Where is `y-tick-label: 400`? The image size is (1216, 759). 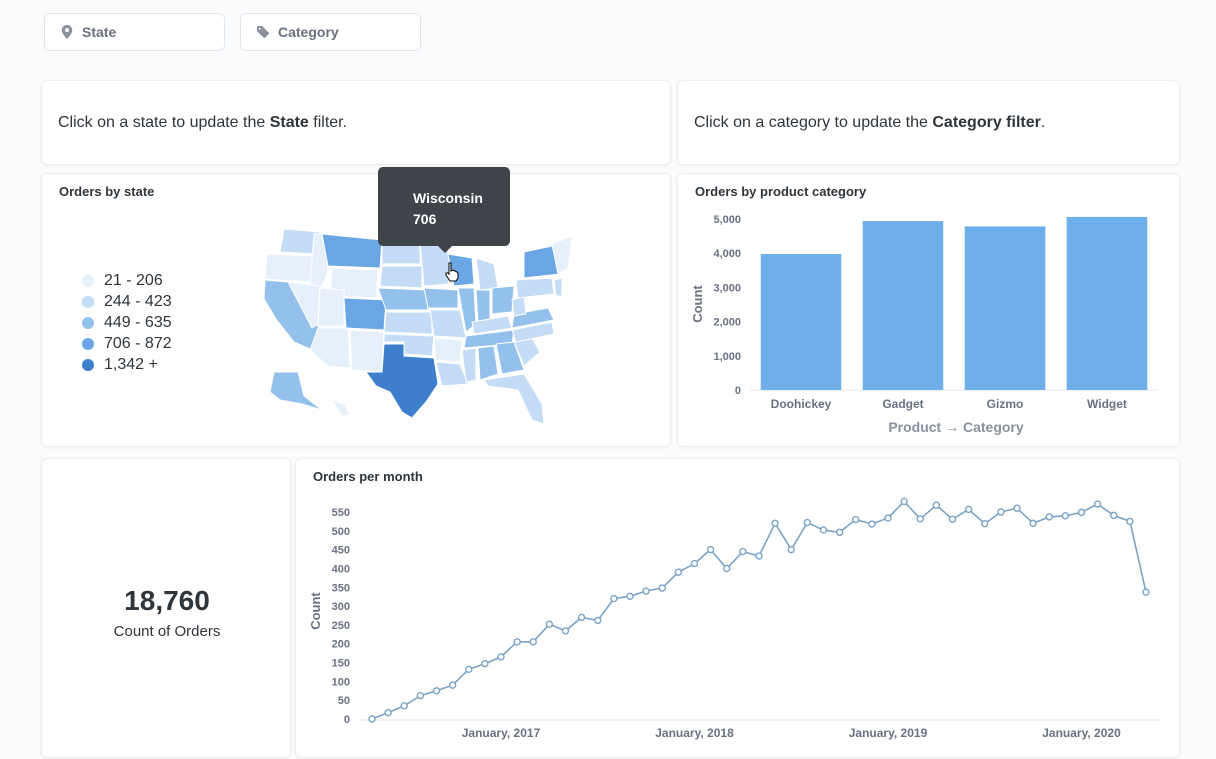 y-tick-label: 400 is located at coordinates (341, 569).